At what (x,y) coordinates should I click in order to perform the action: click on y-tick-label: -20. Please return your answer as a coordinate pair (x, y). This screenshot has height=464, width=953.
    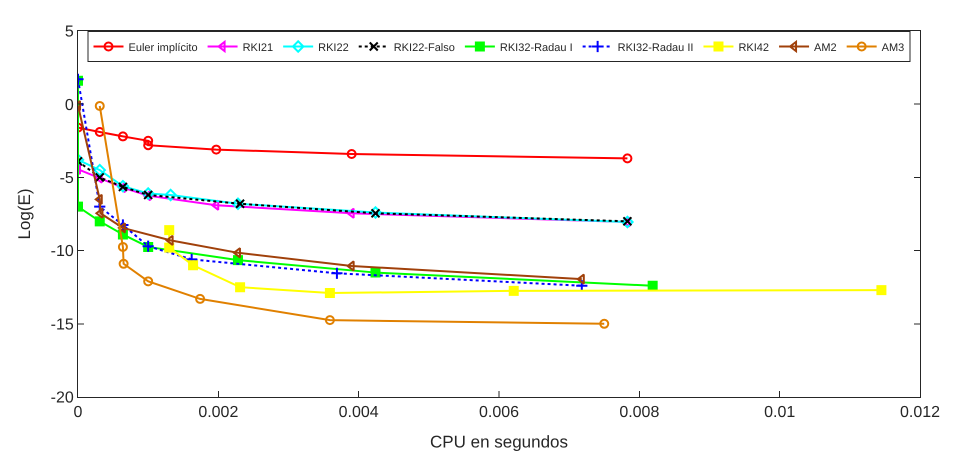
    Looking at the image, I should click on (62, 398).